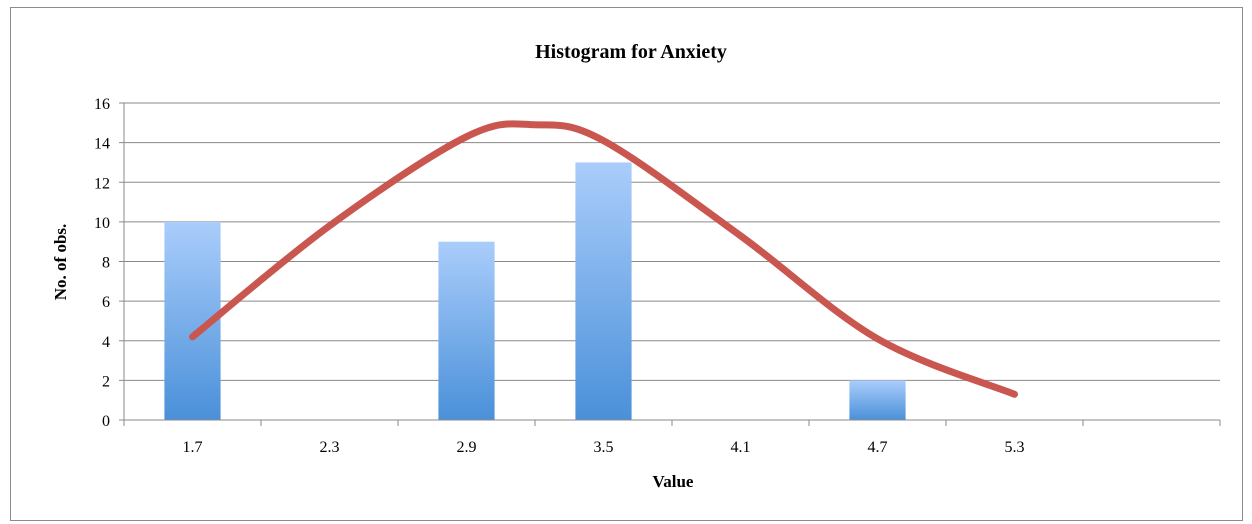  I want to click on y-tick-label: 14, so click(102, 144).